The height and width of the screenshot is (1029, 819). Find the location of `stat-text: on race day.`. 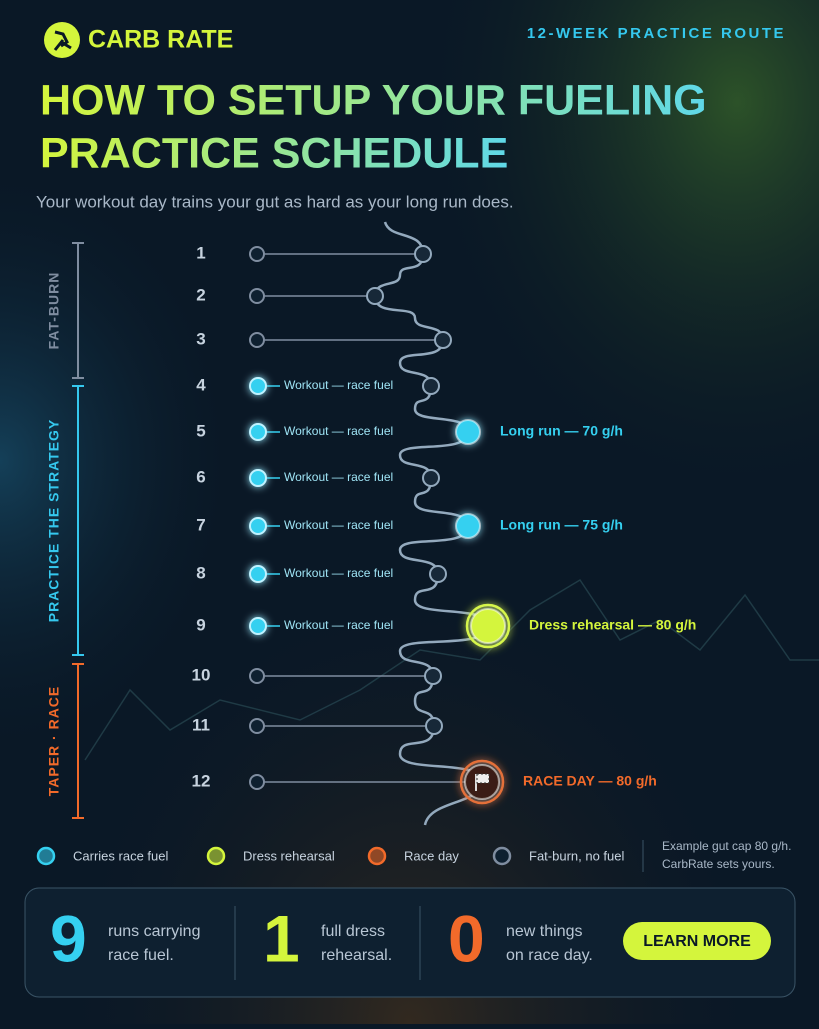

stat-text: on race day. is located at coordinates (549, 955).